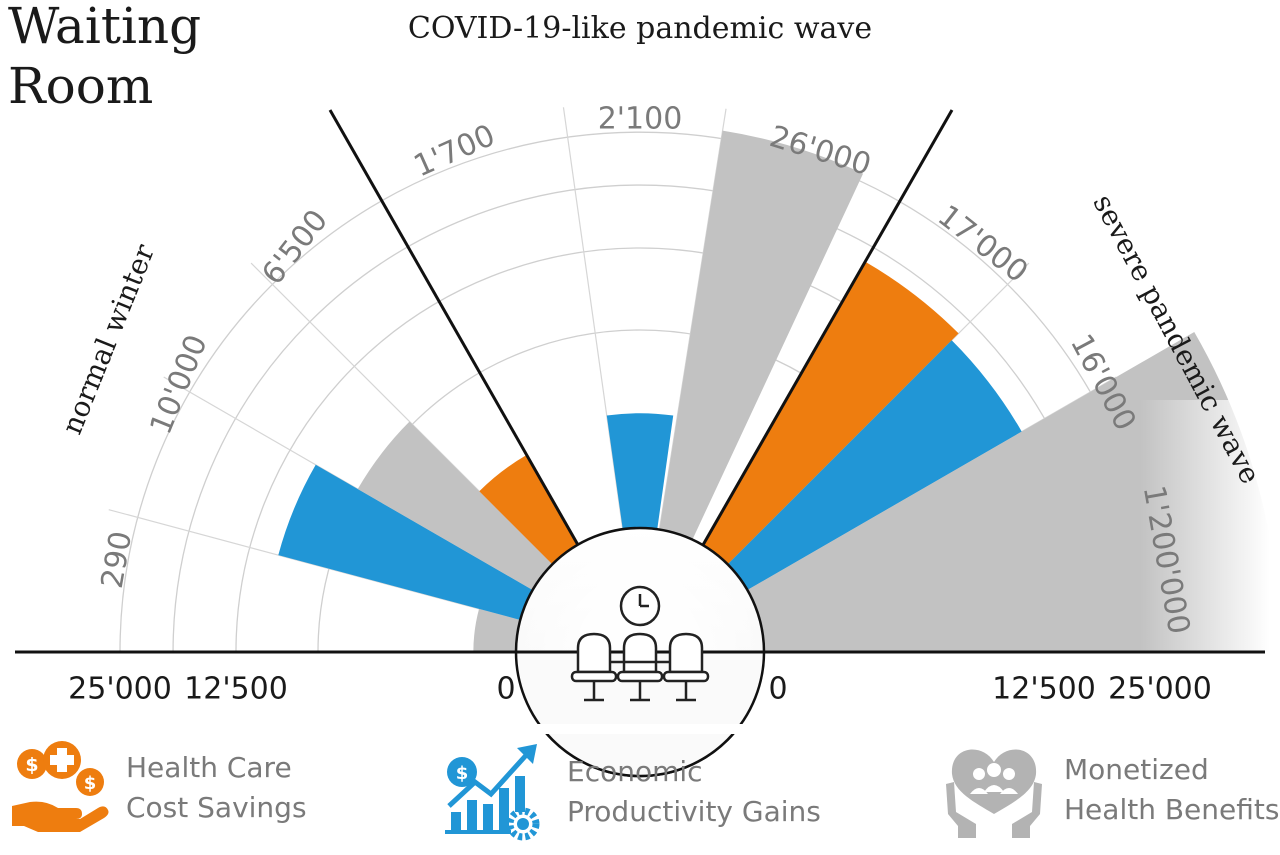 This screenshot has height=855, width=1280. I want to click on value-label-2-100: 2'100, so click(640, 119).